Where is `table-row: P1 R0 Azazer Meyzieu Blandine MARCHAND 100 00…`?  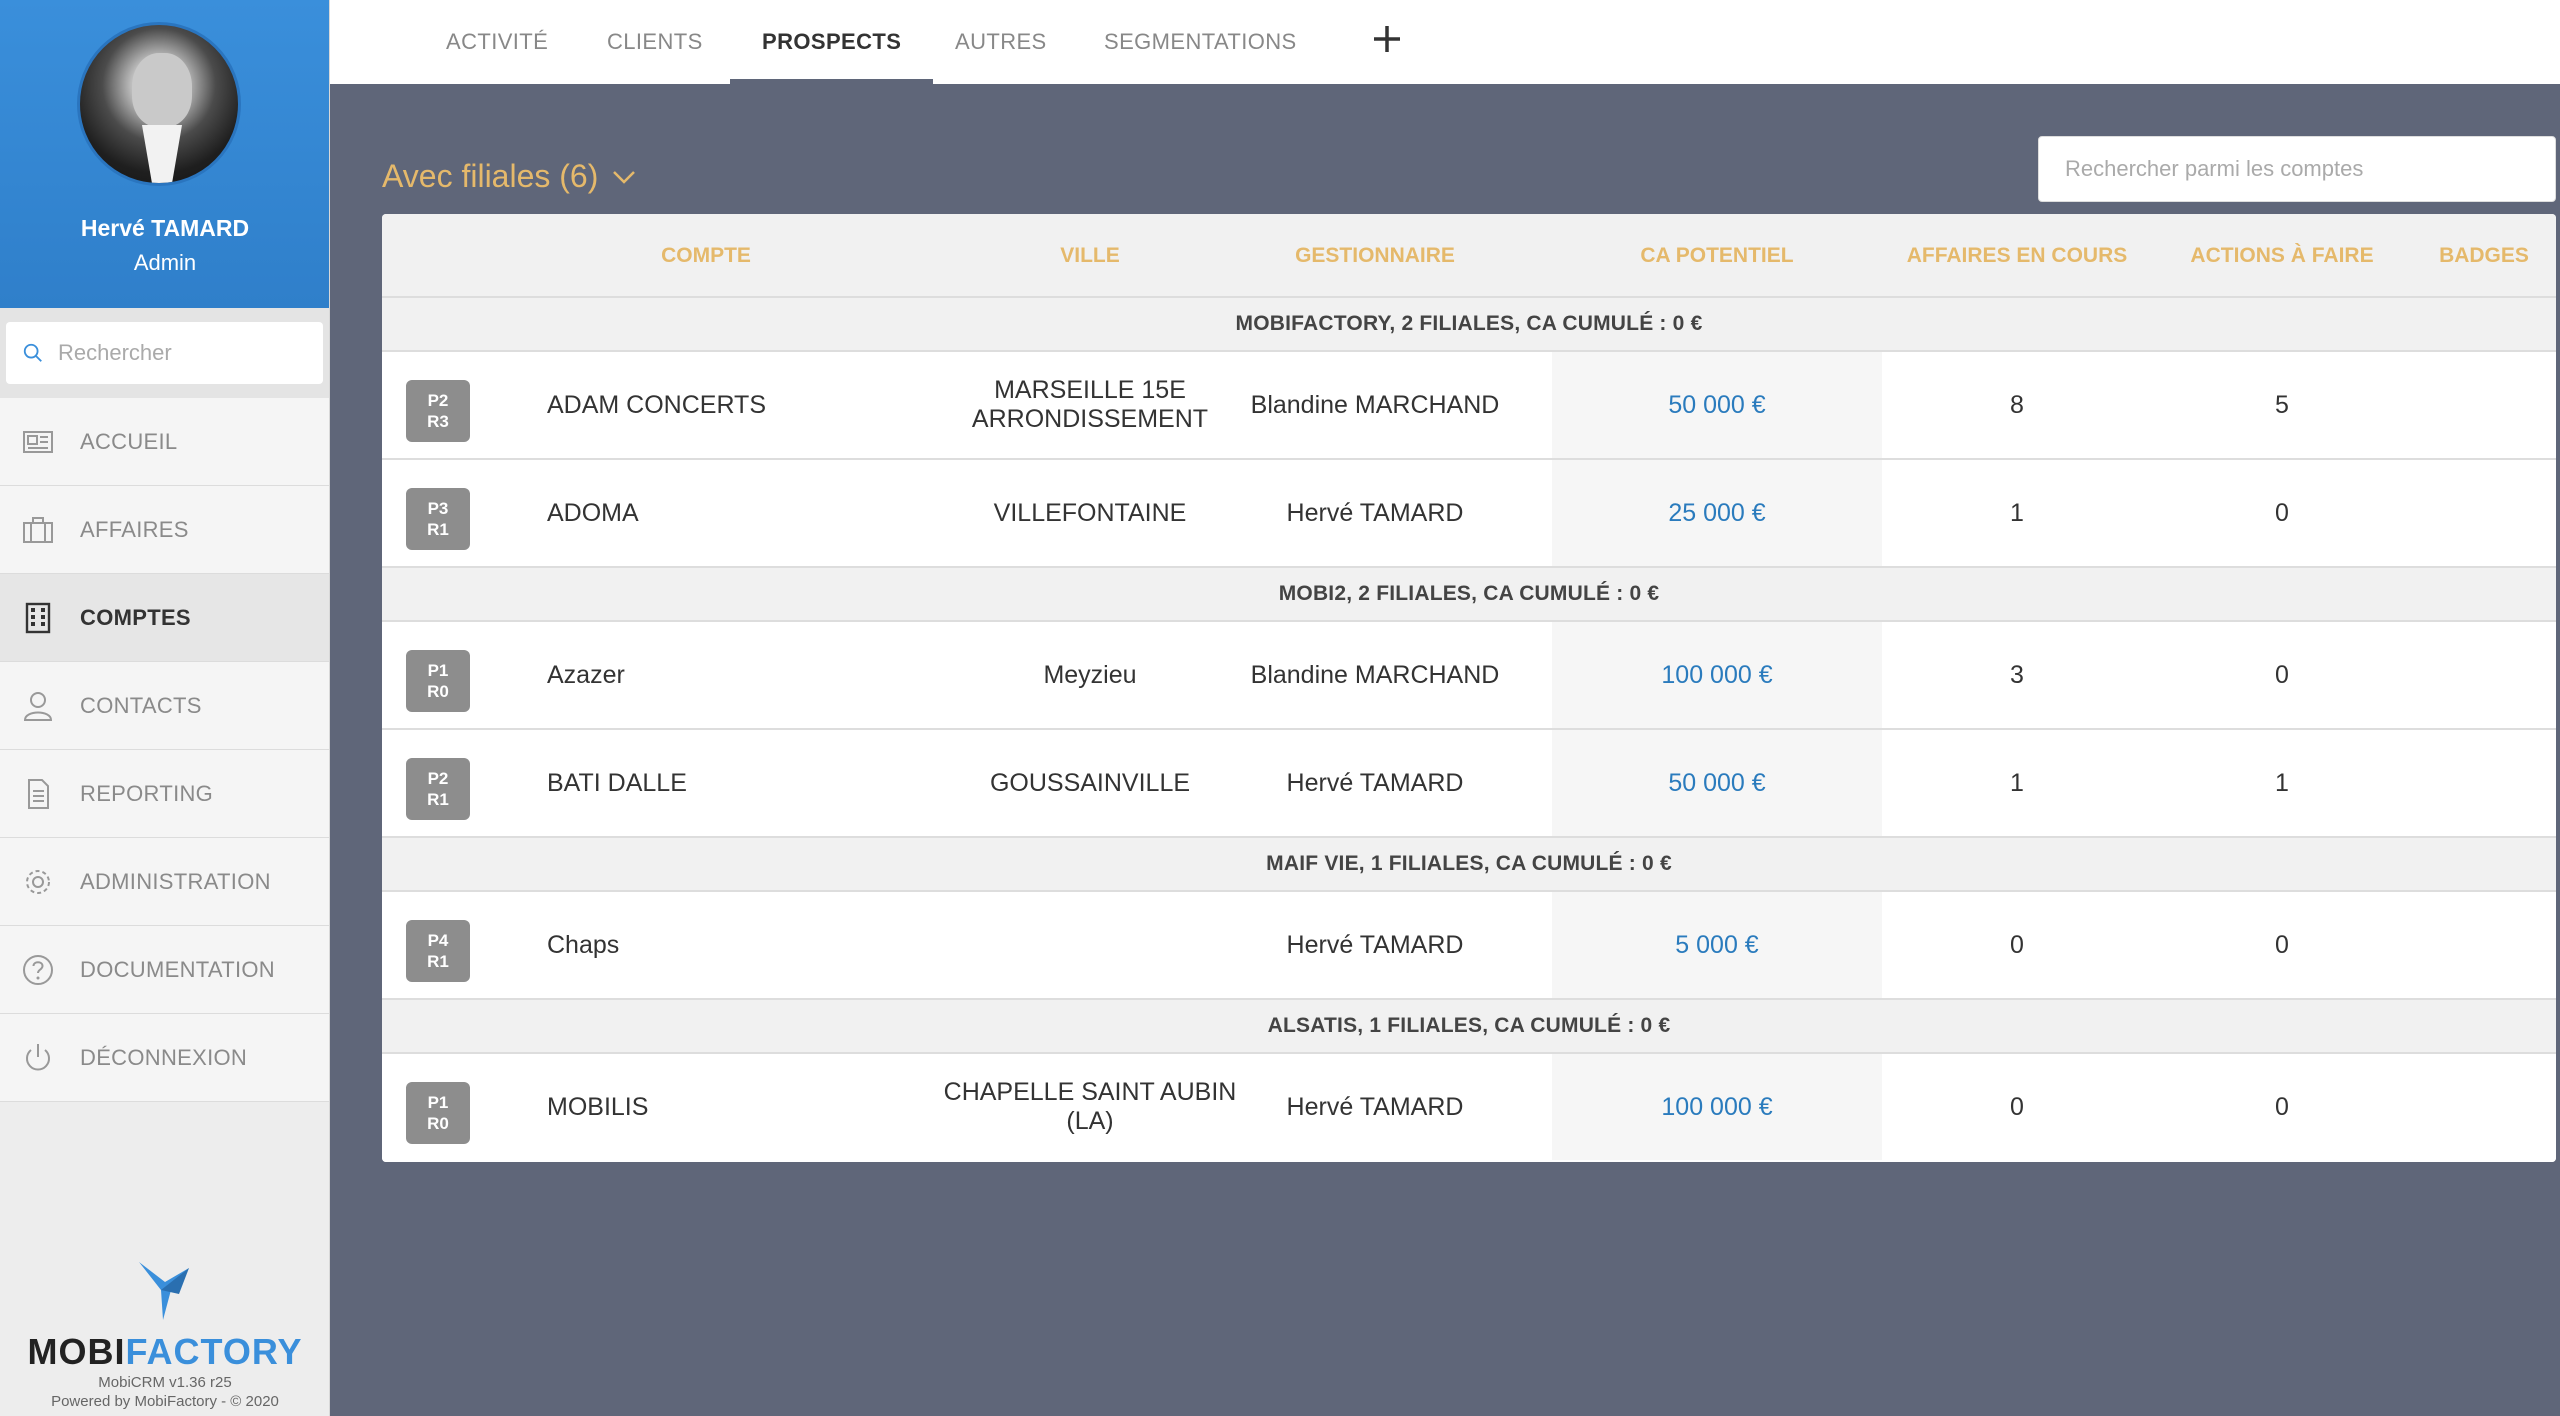
table-row: P1 R0 Azazer Meyzieu Blandine MARCHAND 100 00… is located at coordinates (1469, 676).